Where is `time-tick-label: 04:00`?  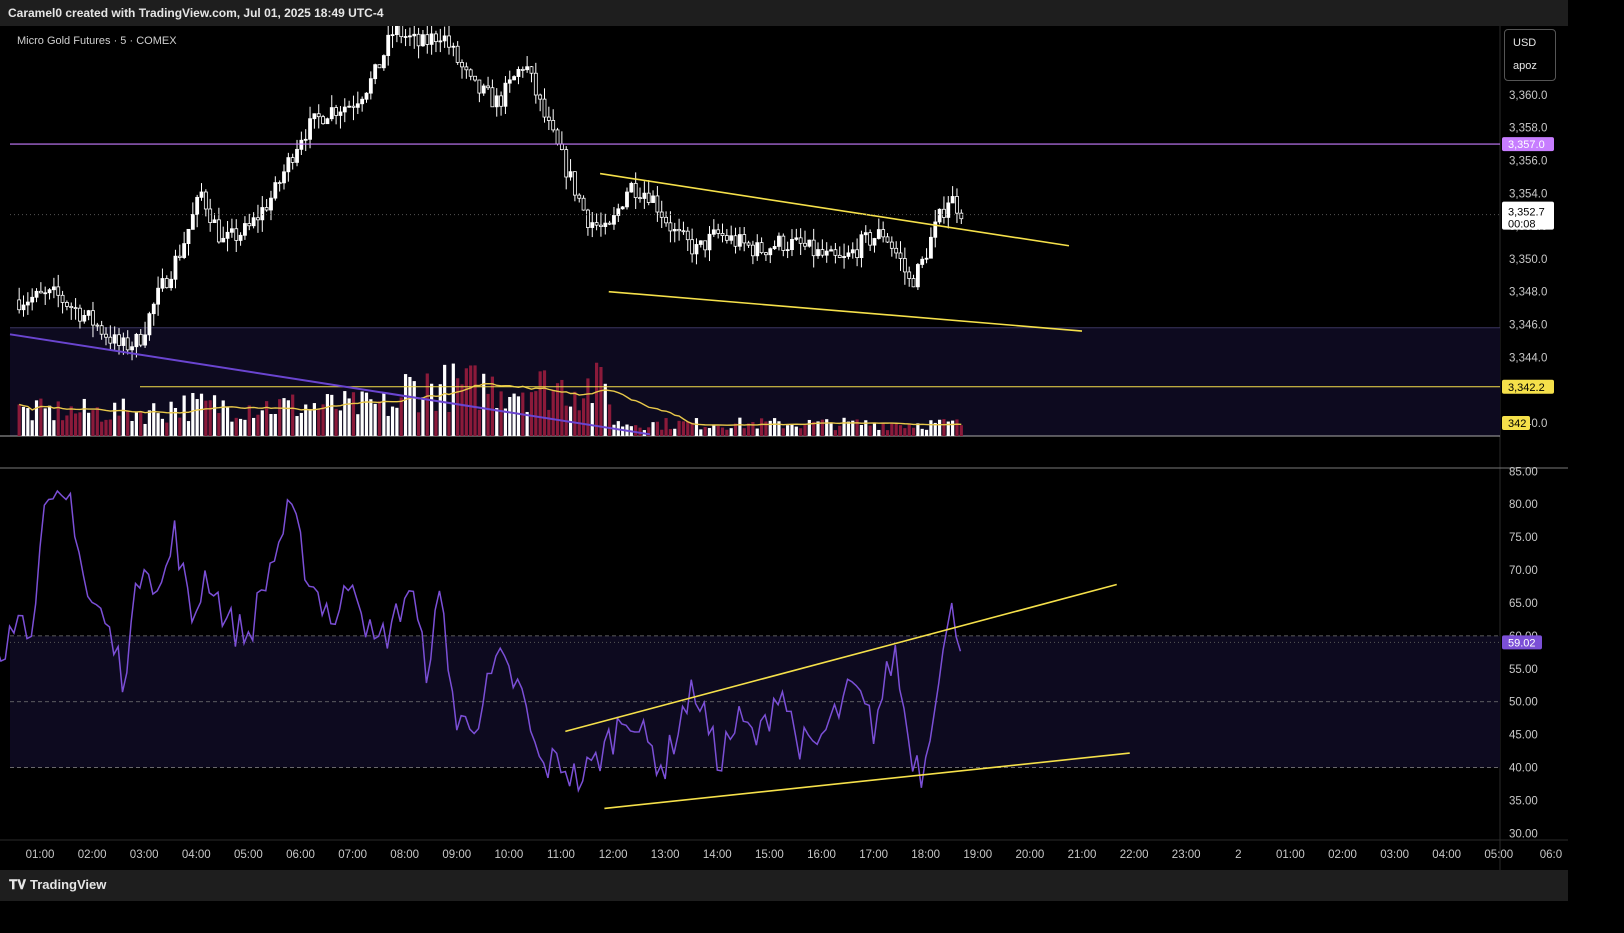 time-tick-label: 04:00 is located at coordinates (1446, 855).